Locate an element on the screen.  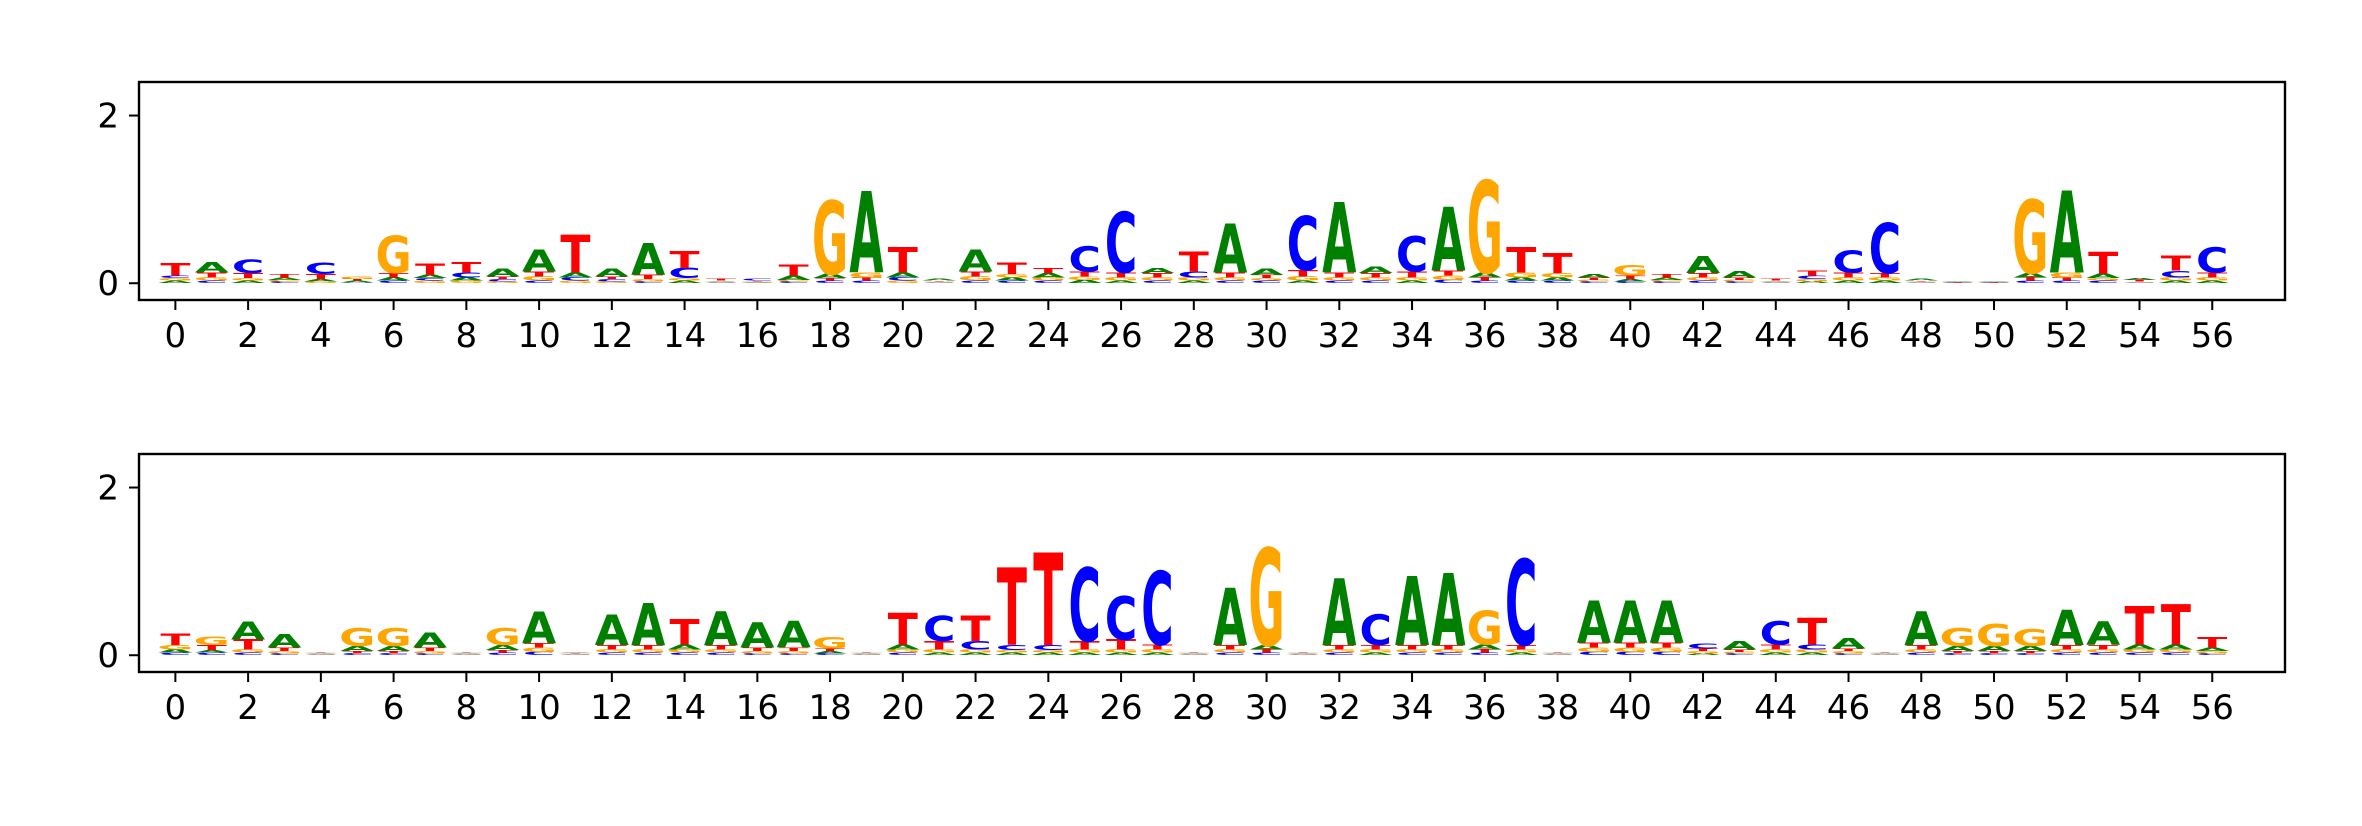
x-tick-label: 26 is located at coordinates (1120, 336).